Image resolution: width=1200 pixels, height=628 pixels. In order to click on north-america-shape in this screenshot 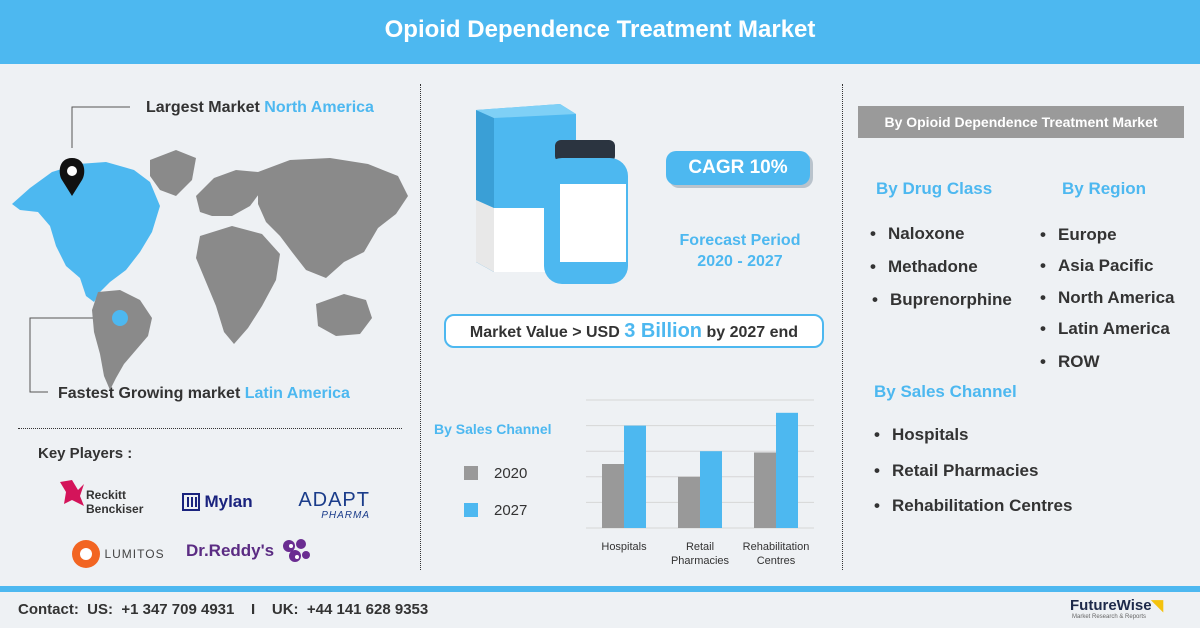, I will do `click(86, 232)`.